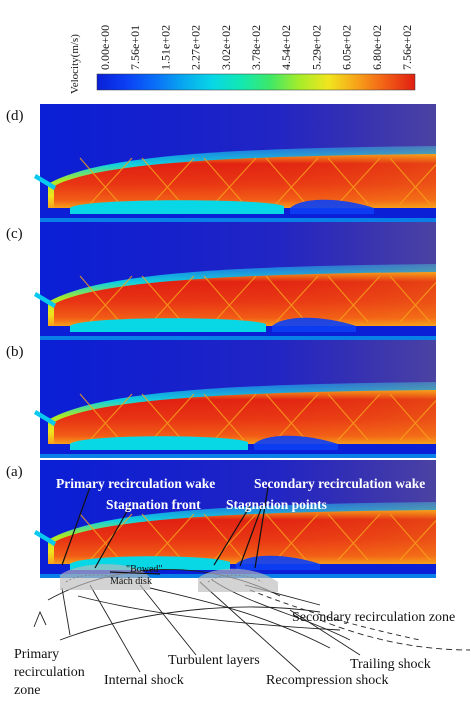  I want to click on label-mach-disk: Mach disk, so click(131, 581).